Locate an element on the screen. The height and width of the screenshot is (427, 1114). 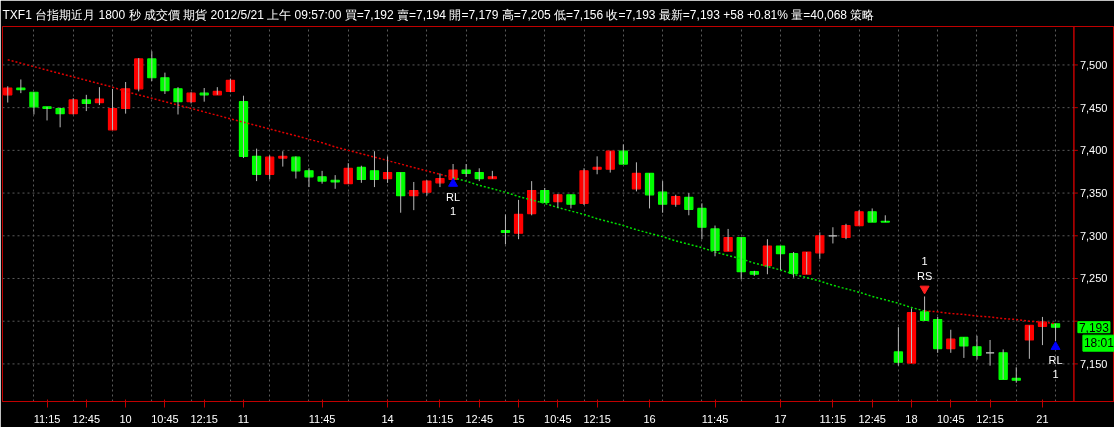
y-tick-label: 7,300 is located at coordinates (1093, 235).